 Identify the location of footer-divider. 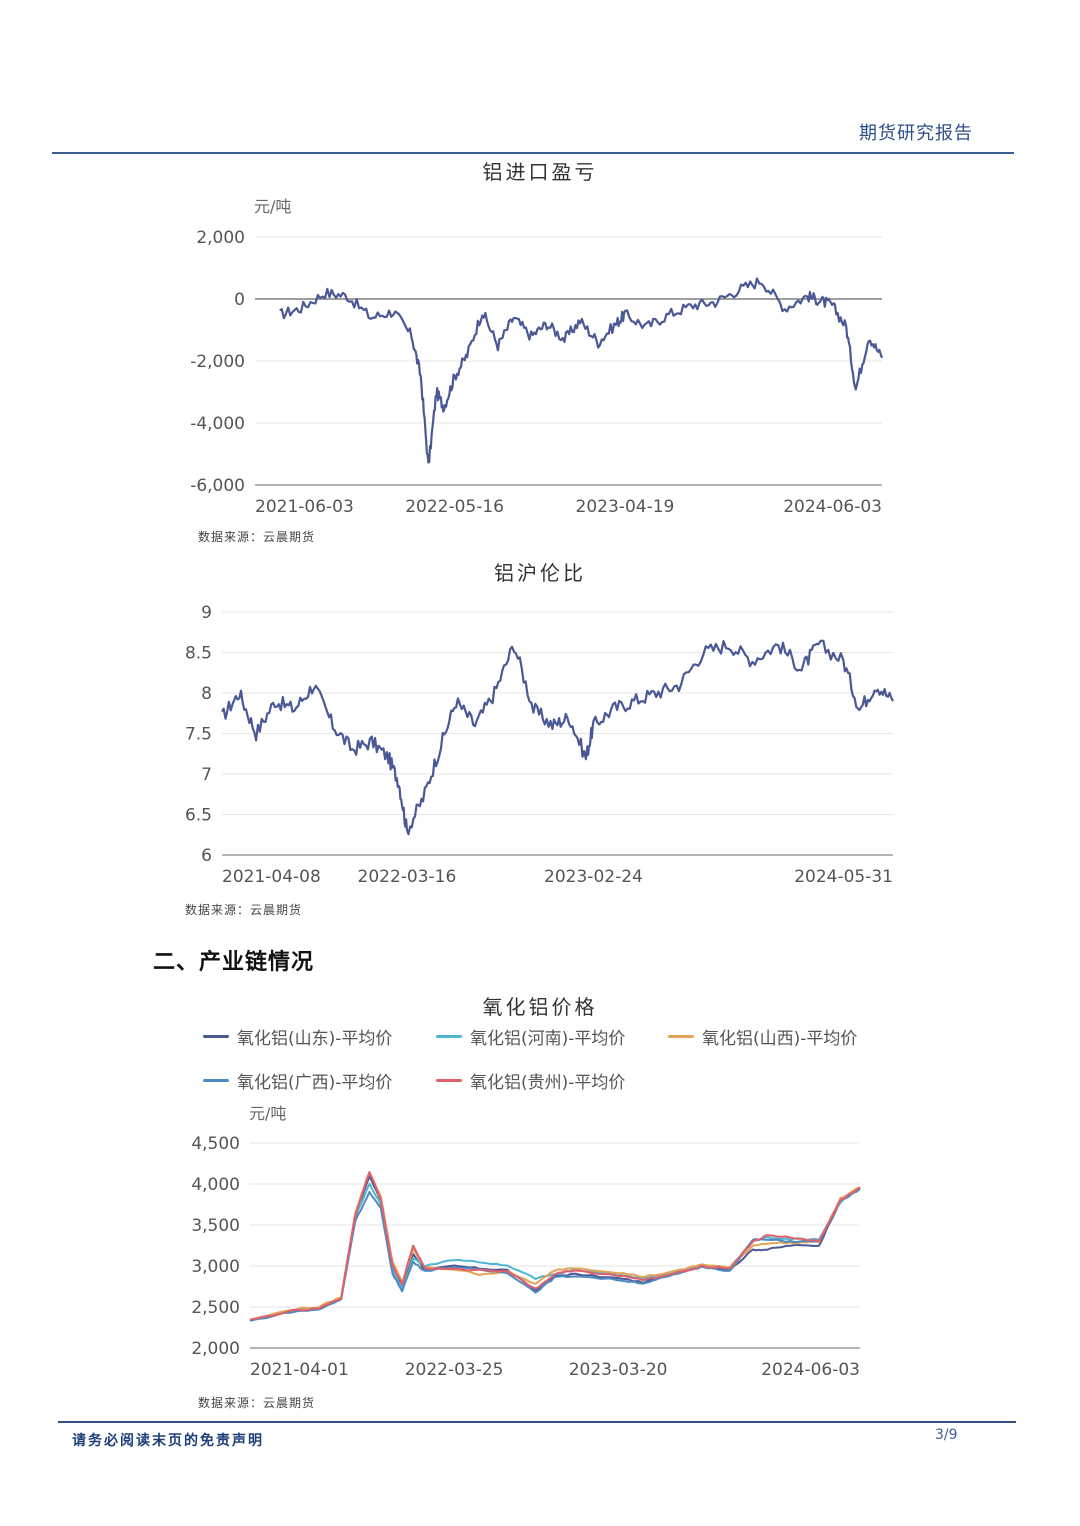
(537, 1422).